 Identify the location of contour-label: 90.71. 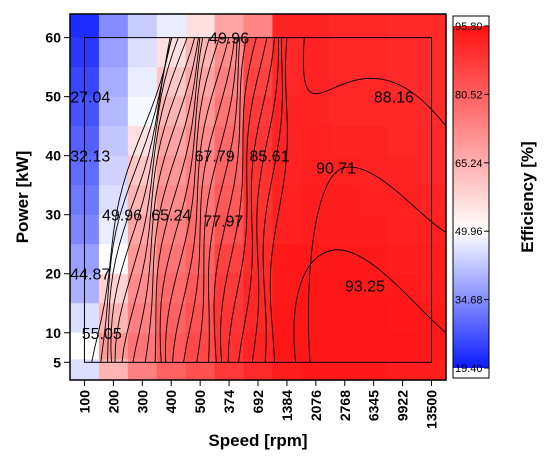
(336, 168).